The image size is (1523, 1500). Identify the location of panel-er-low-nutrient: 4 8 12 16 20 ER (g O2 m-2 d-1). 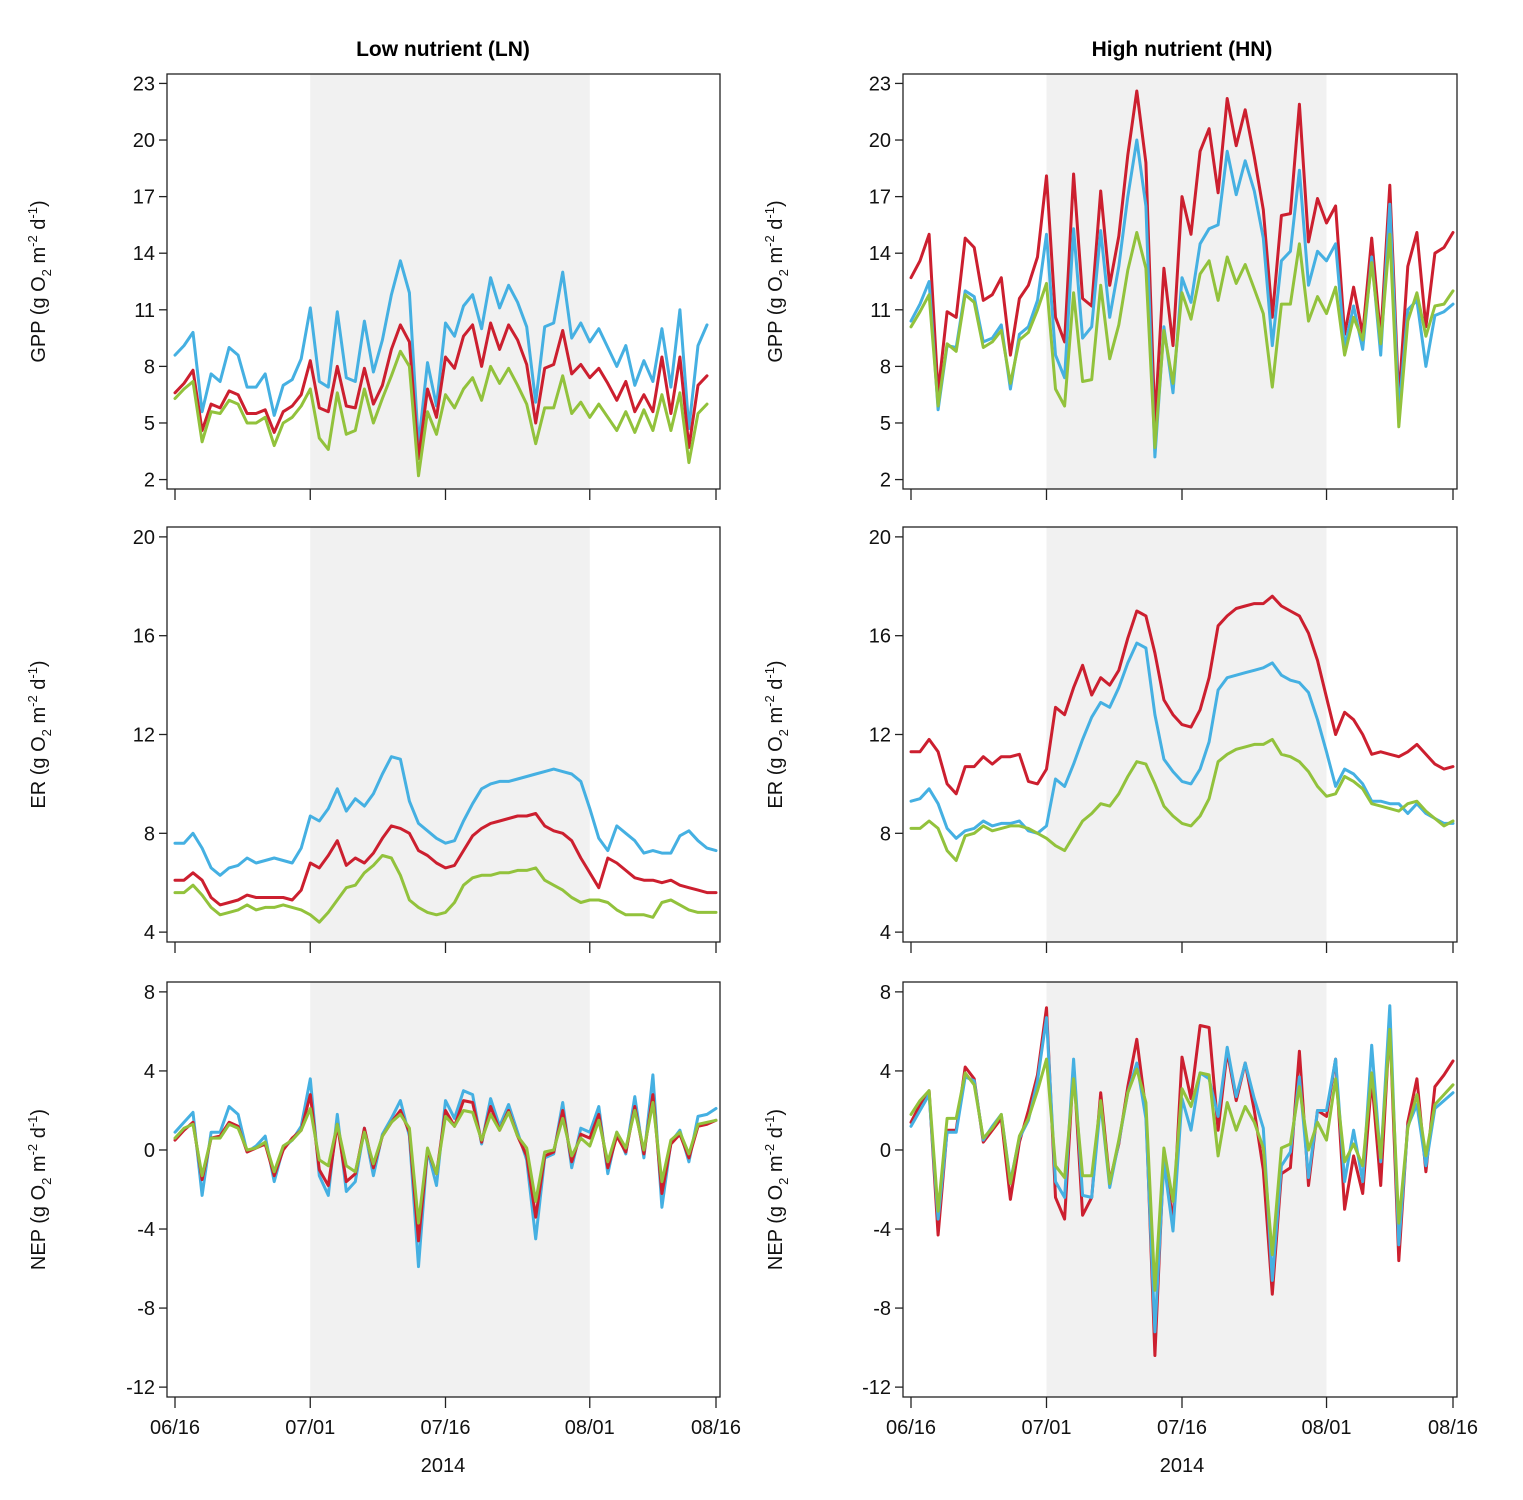
(373, 739).